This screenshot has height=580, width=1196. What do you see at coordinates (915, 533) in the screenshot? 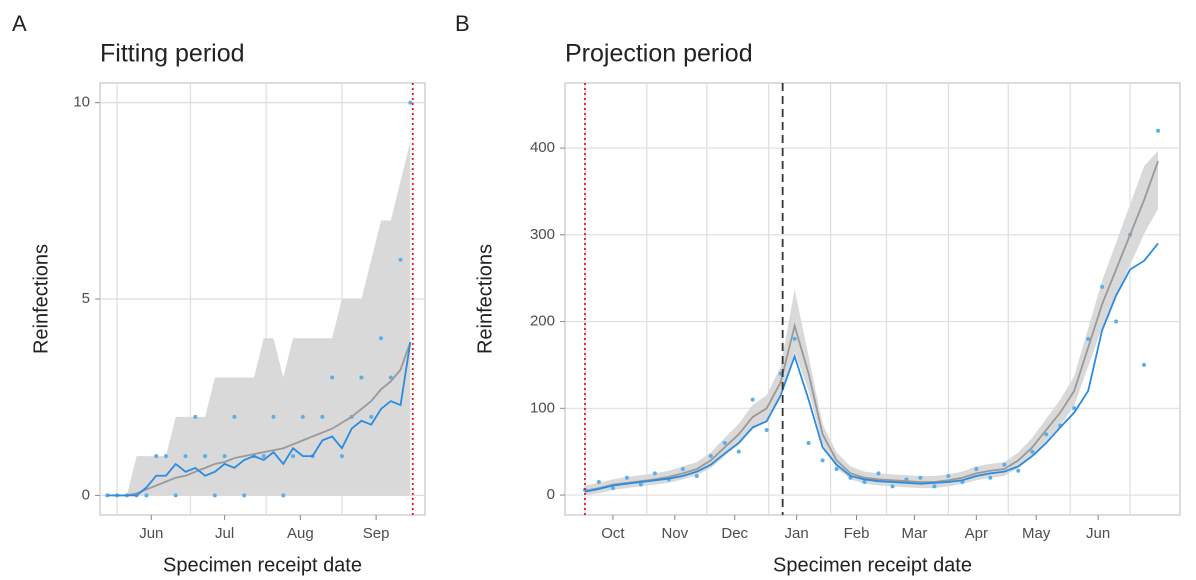
I see `x-tick-label: Mar` at bounding box center [915, 533].